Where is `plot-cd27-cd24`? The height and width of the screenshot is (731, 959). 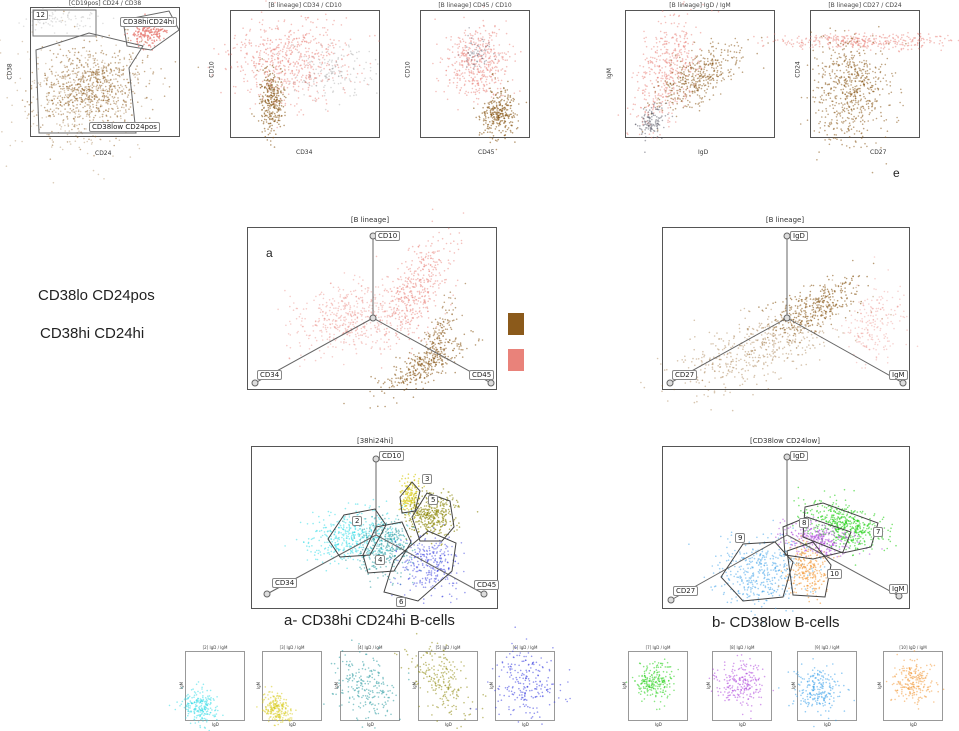
plot-cd27-cd24 is located at coordinates (856, 92).